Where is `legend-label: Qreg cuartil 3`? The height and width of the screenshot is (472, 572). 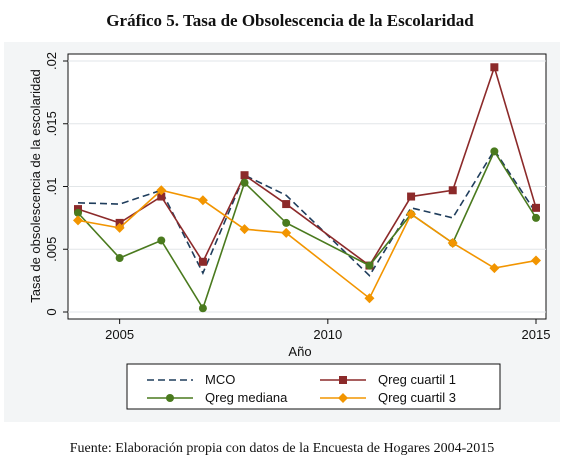
legend-label: Qreg cuartil 3 is located at coordinates (417, 397).